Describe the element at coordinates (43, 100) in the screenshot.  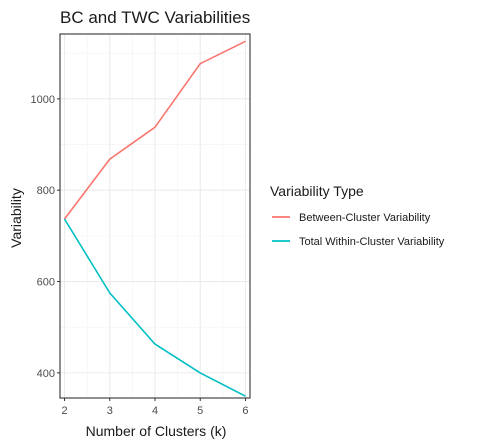
I see `y-tick-label: 1000` at that location.